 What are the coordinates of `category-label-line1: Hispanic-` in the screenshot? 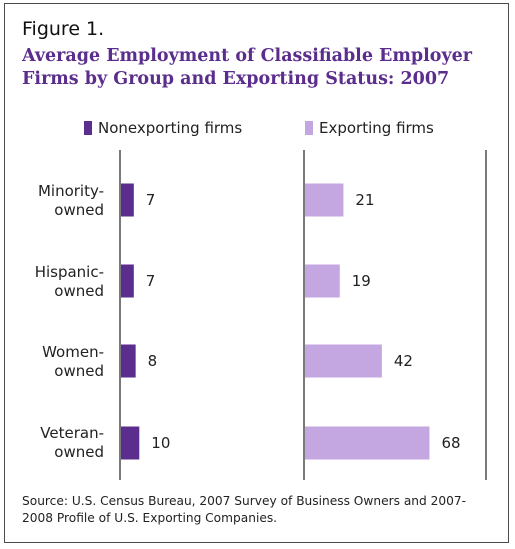 It's located at (69, 272).